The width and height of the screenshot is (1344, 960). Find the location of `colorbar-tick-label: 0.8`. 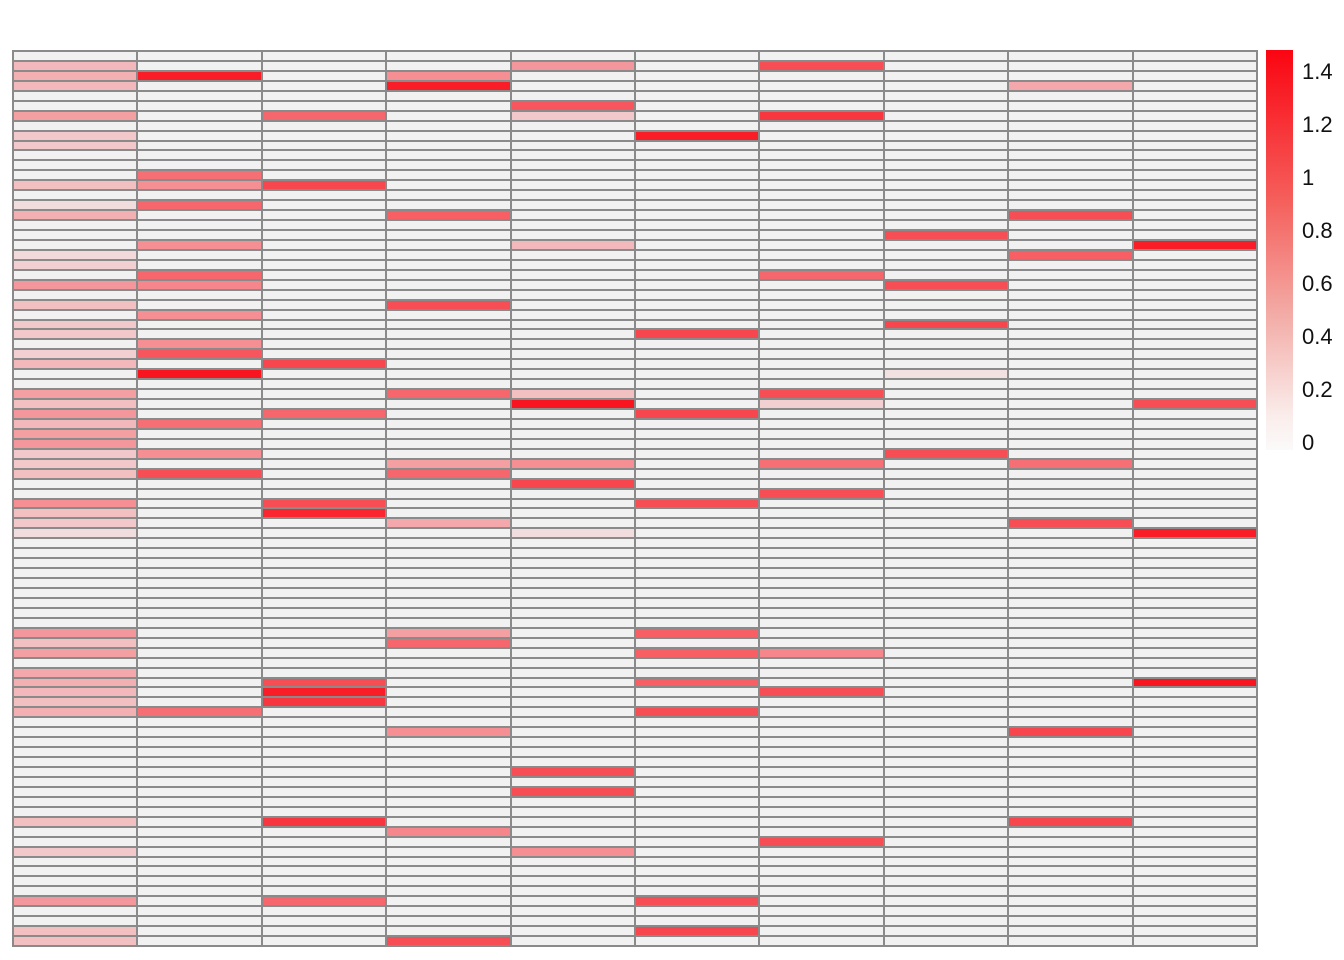

colorbar-tick-label: 0.8 is located at coordinates (1317, 230).